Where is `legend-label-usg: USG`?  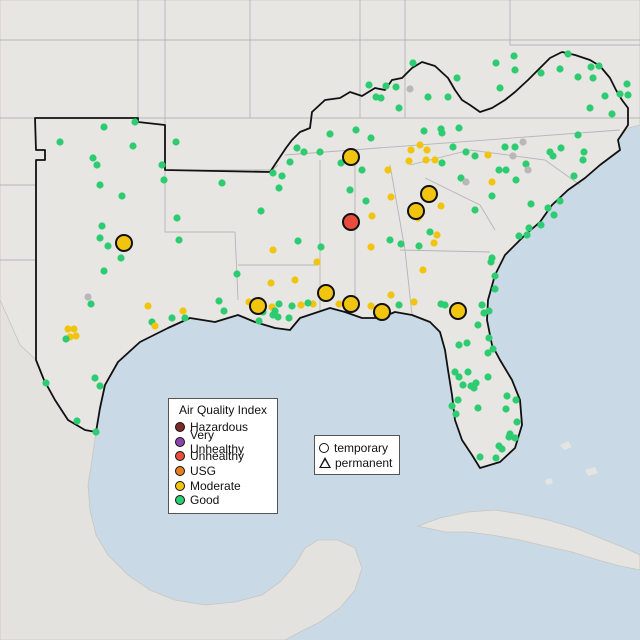 legend-label-usg: USG is located at coordinates (203, 471).